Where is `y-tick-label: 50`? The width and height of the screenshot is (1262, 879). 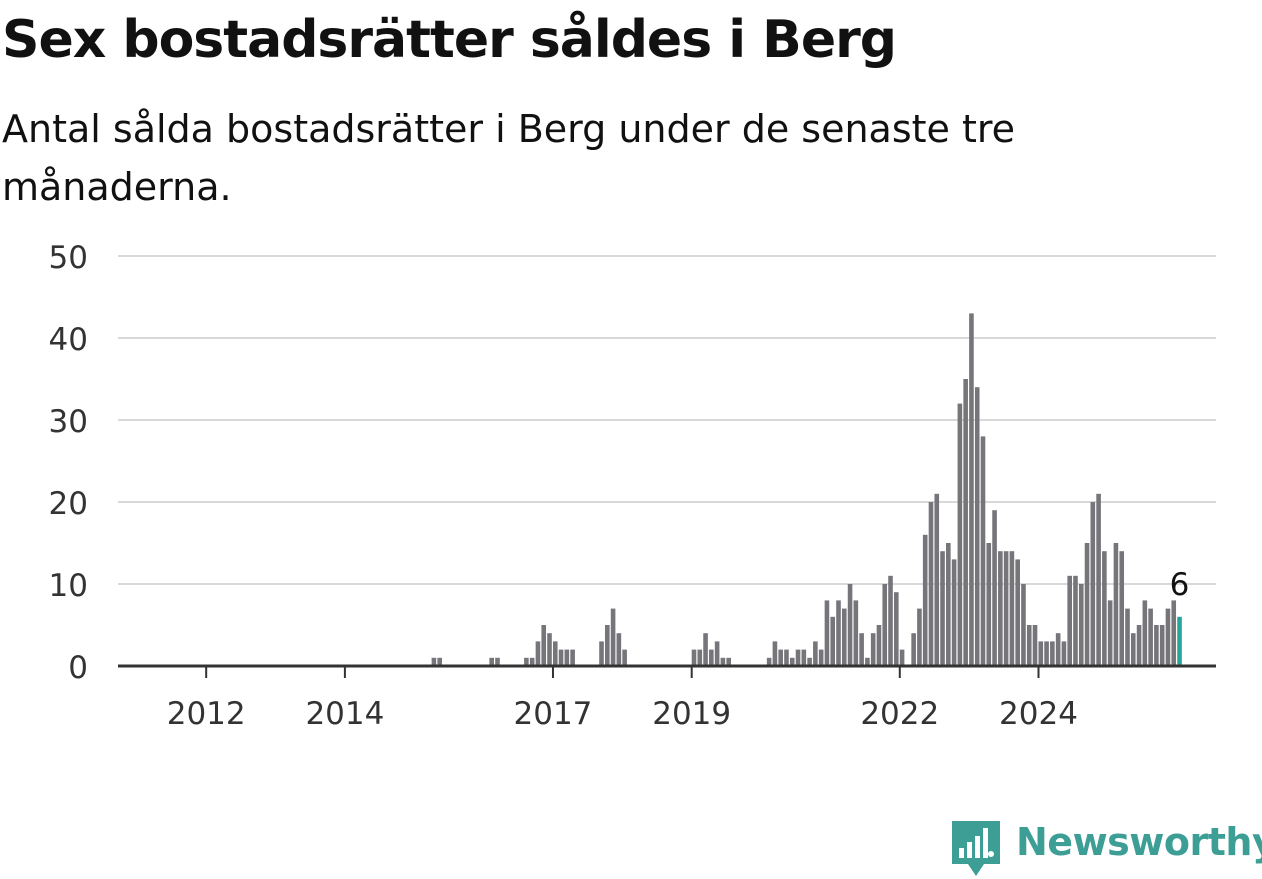 y-tick-label: 50 is located at coordinates (68, 258).